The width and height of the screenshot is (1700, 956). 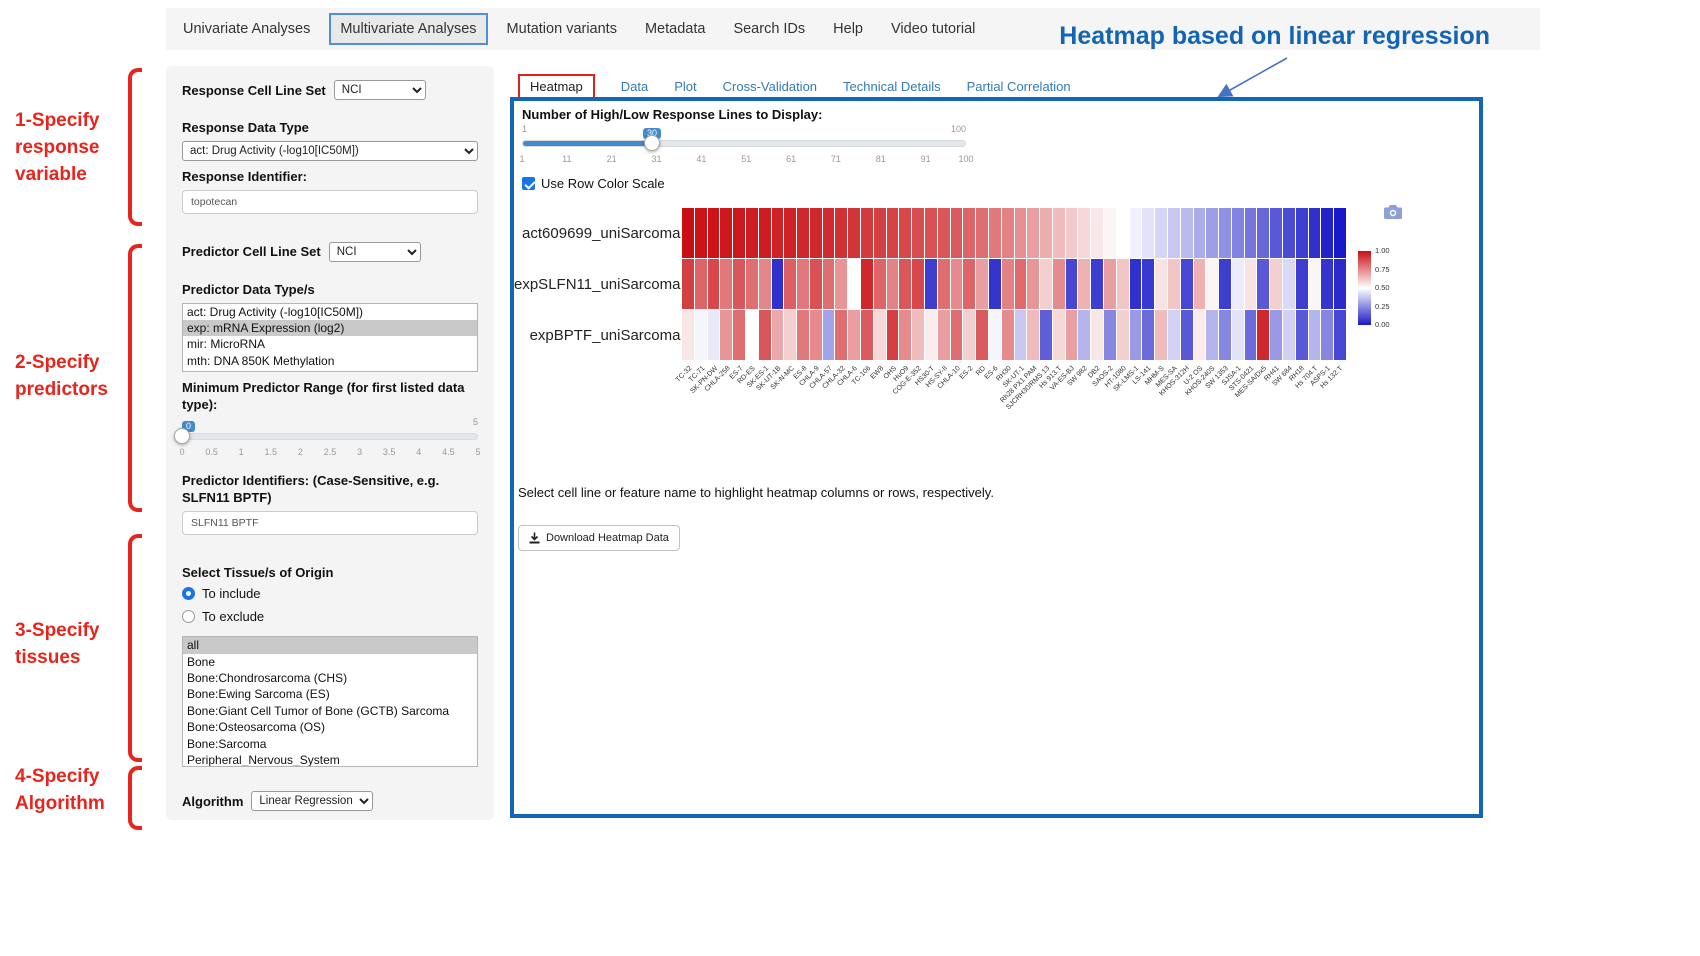 I want to click on tab-heatmap: Heatmap, so click(x=556, y=86).